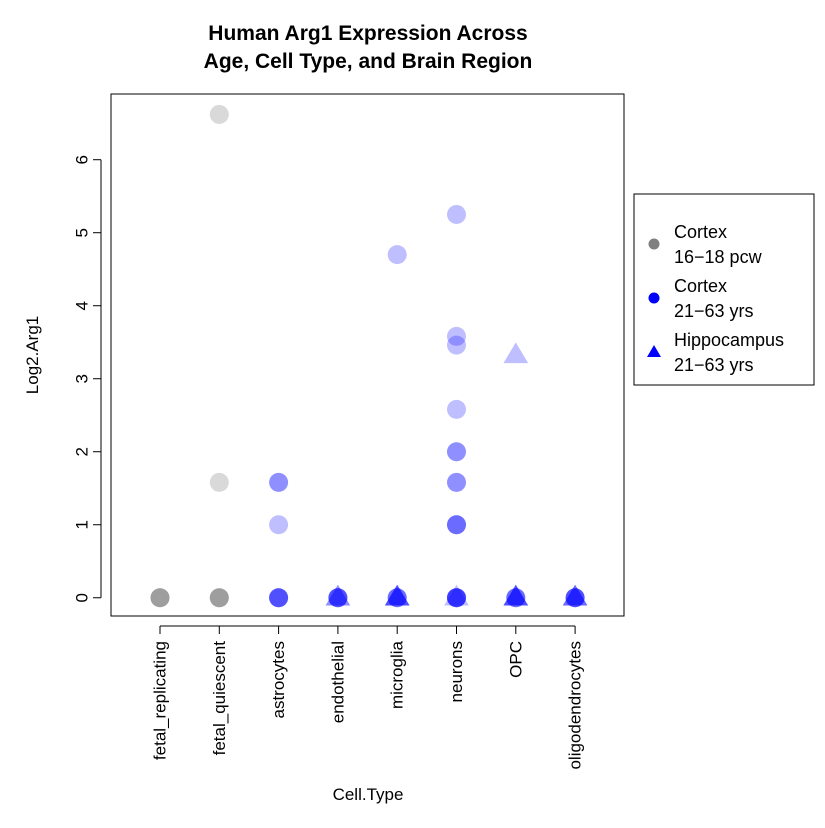 The width and height of the screenshot is (825, 828). What do you see at coordinates (82, 159) in the screenshot?
I see `y-tick-label: 6` at bounding box center [82, 159].